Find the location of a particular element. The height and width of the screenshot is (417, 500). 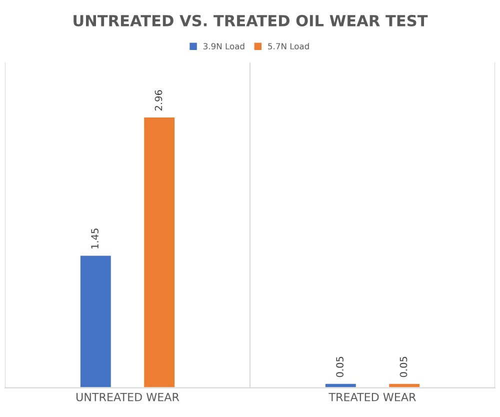

x-tick-label: TREATED WEAR is located at coordinates (372, 397).